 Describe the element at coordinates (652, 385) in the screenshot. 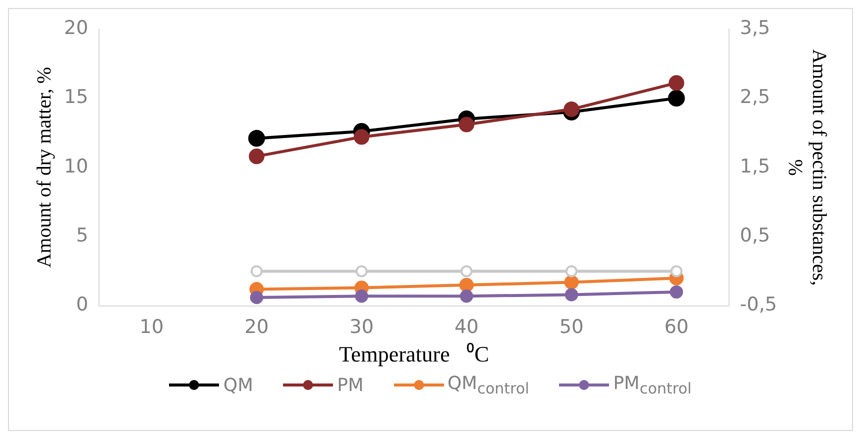

I see `legend-label: PM$_{control}$` at that location.